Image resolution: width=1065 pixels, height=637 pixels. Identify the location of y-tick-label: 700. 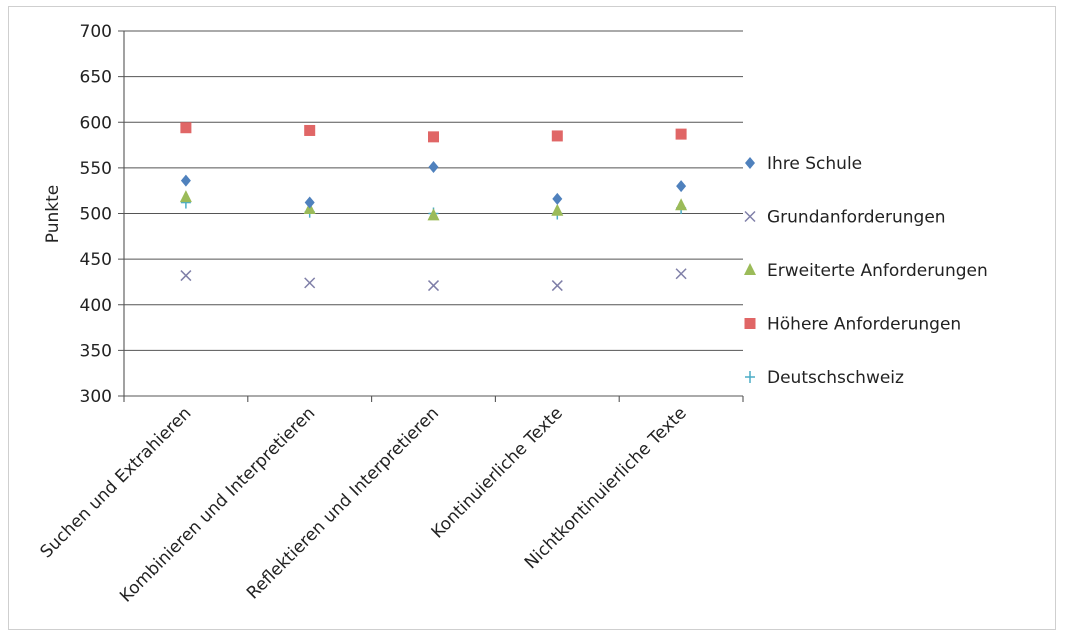
(96, 32).